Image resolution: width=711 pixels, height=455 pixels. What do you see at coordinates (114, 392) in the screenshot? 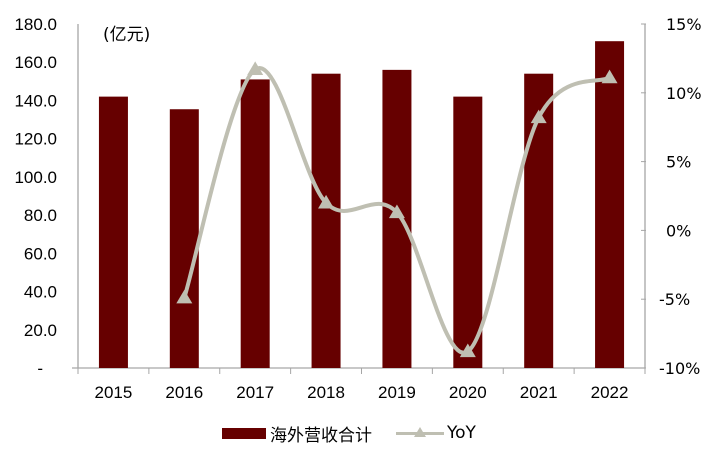
I see `x-tick-label: 2015` at bounding box center [114, 392].